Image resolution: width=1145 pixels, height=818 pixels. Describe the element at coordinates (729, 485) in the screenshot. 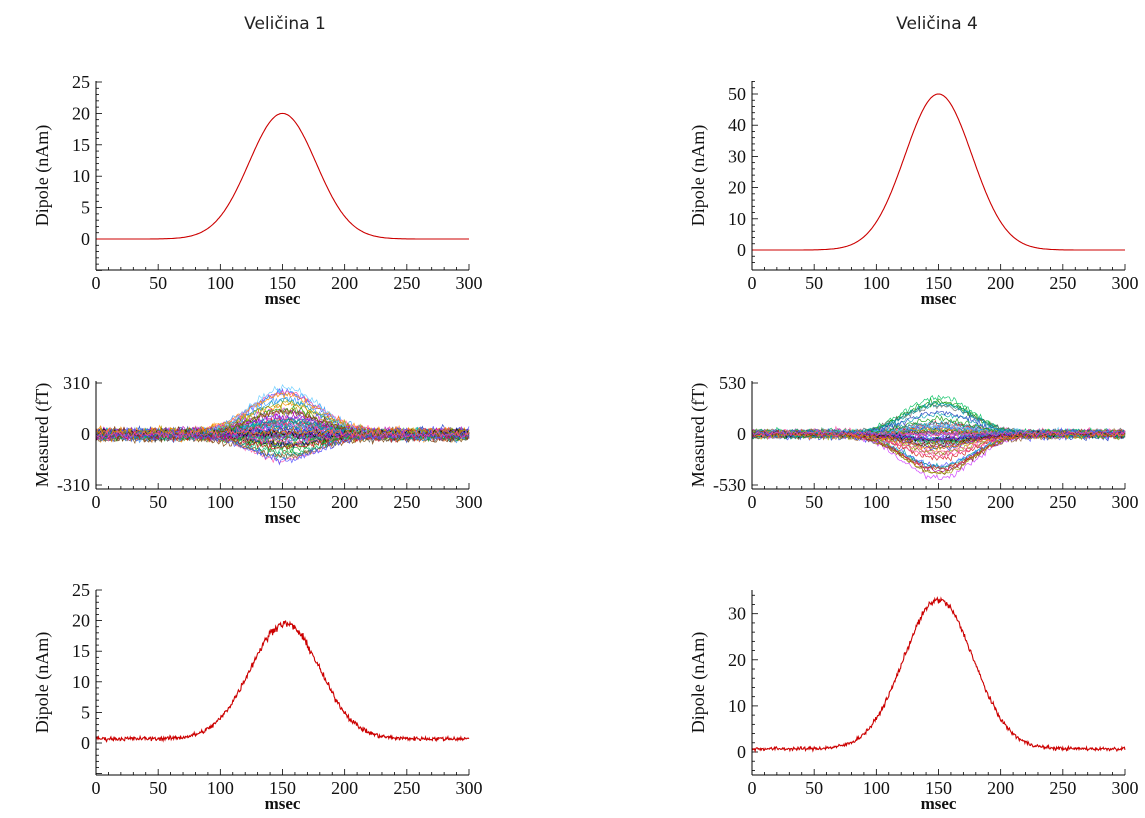

I see `y-tick-label: -530` at that location.